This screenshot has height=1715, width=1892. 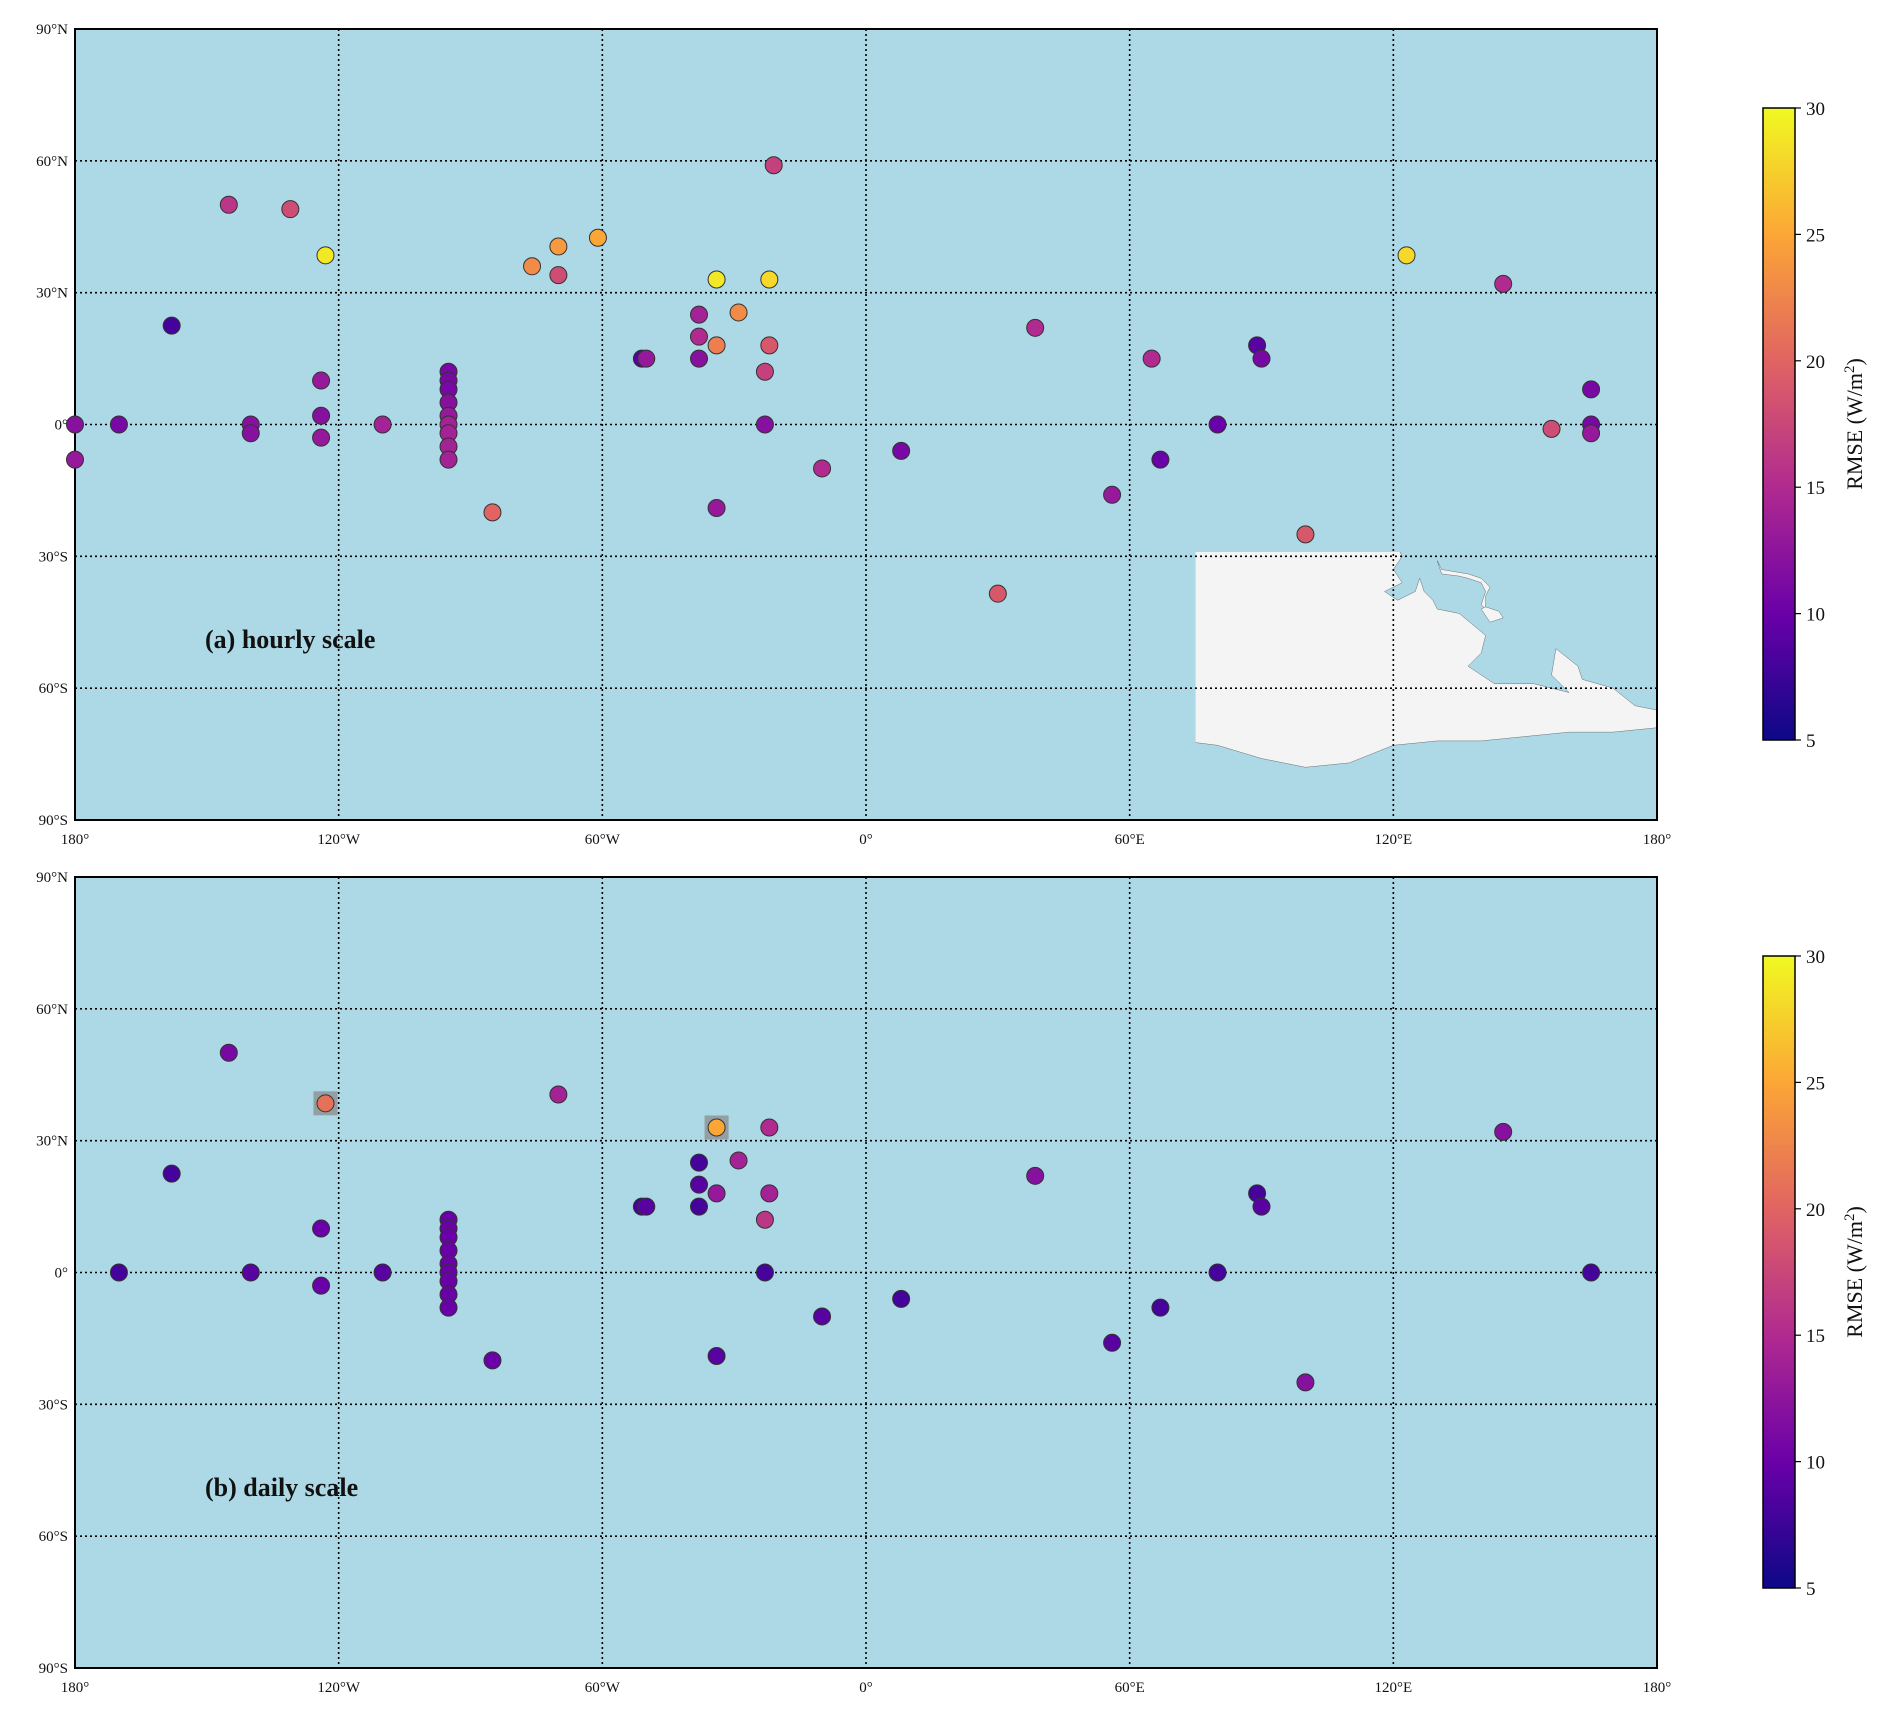 I want to click on lon-tick-label: 0°, so click(x=866, y=1688).